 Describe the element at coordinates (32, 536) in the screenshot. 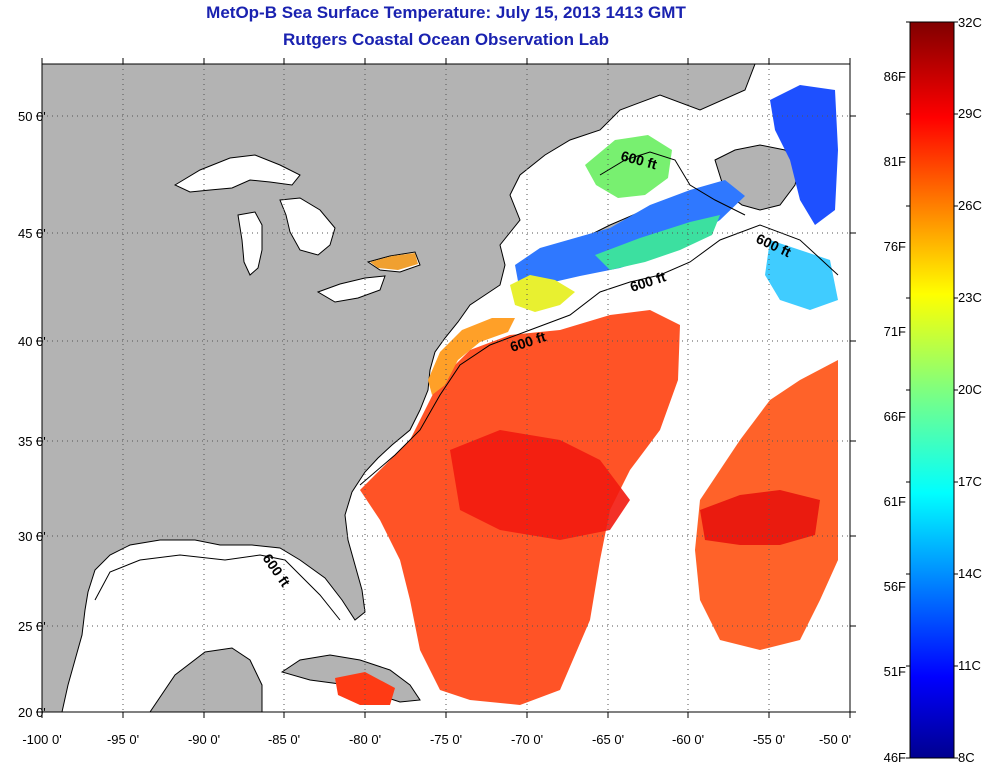

I see `lat-label: 30 0'` at that location.